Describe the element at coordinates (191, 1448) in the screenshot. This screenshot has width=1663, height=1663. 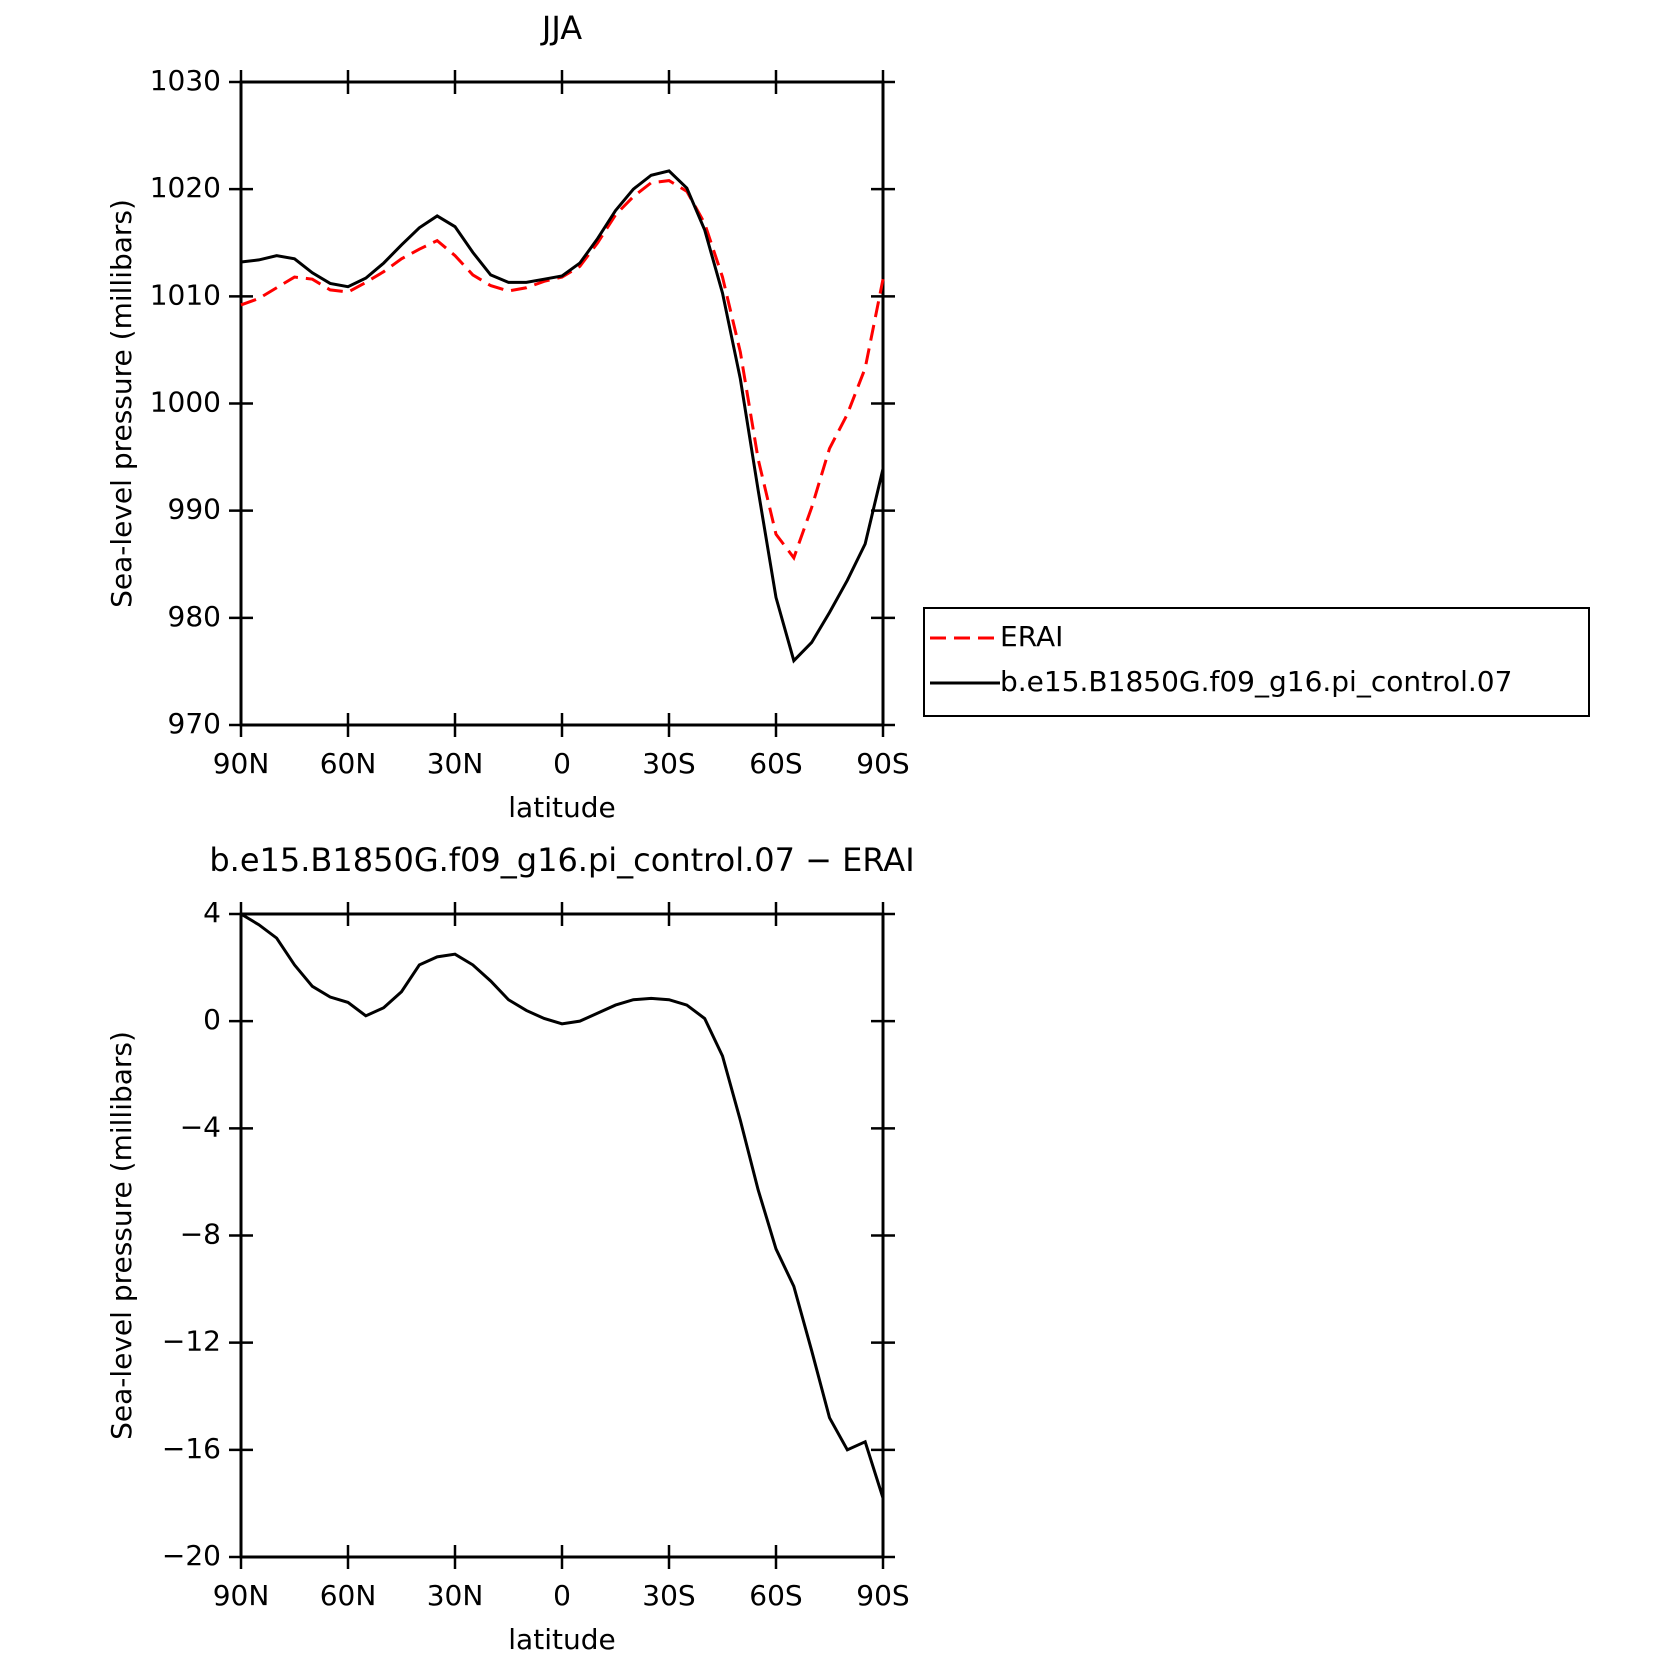
I see `y-tick-label: −16` at that location.